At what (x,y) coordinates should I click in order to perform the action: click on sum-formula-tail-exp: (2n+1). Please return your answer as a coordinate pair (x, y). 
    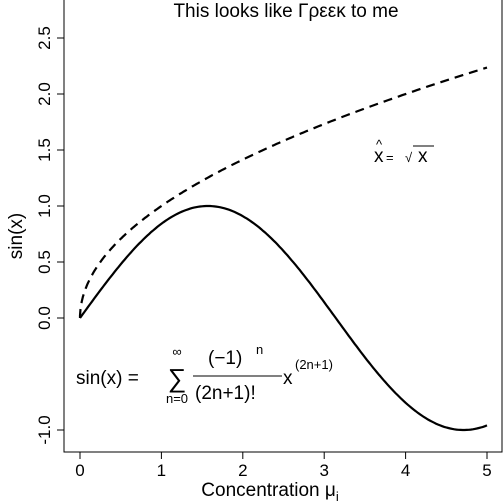
    Looking at the image, I should click on (314, 364).